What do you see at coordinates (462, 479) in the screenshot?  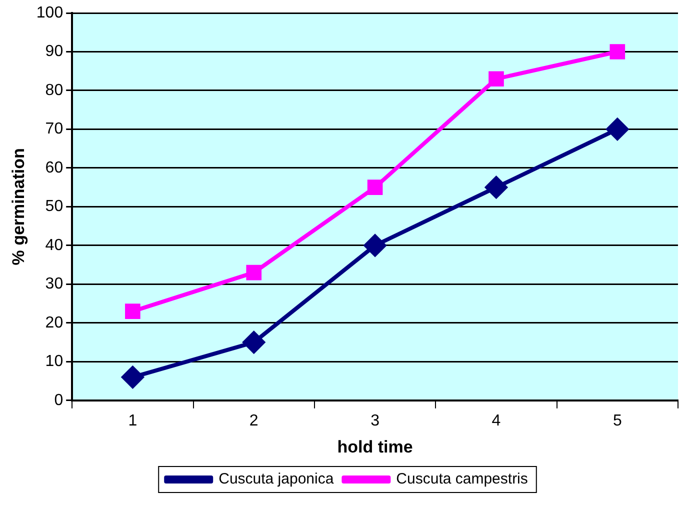 I see `legend-label: Cuscuta campestris` at bounding box center [462, 479].